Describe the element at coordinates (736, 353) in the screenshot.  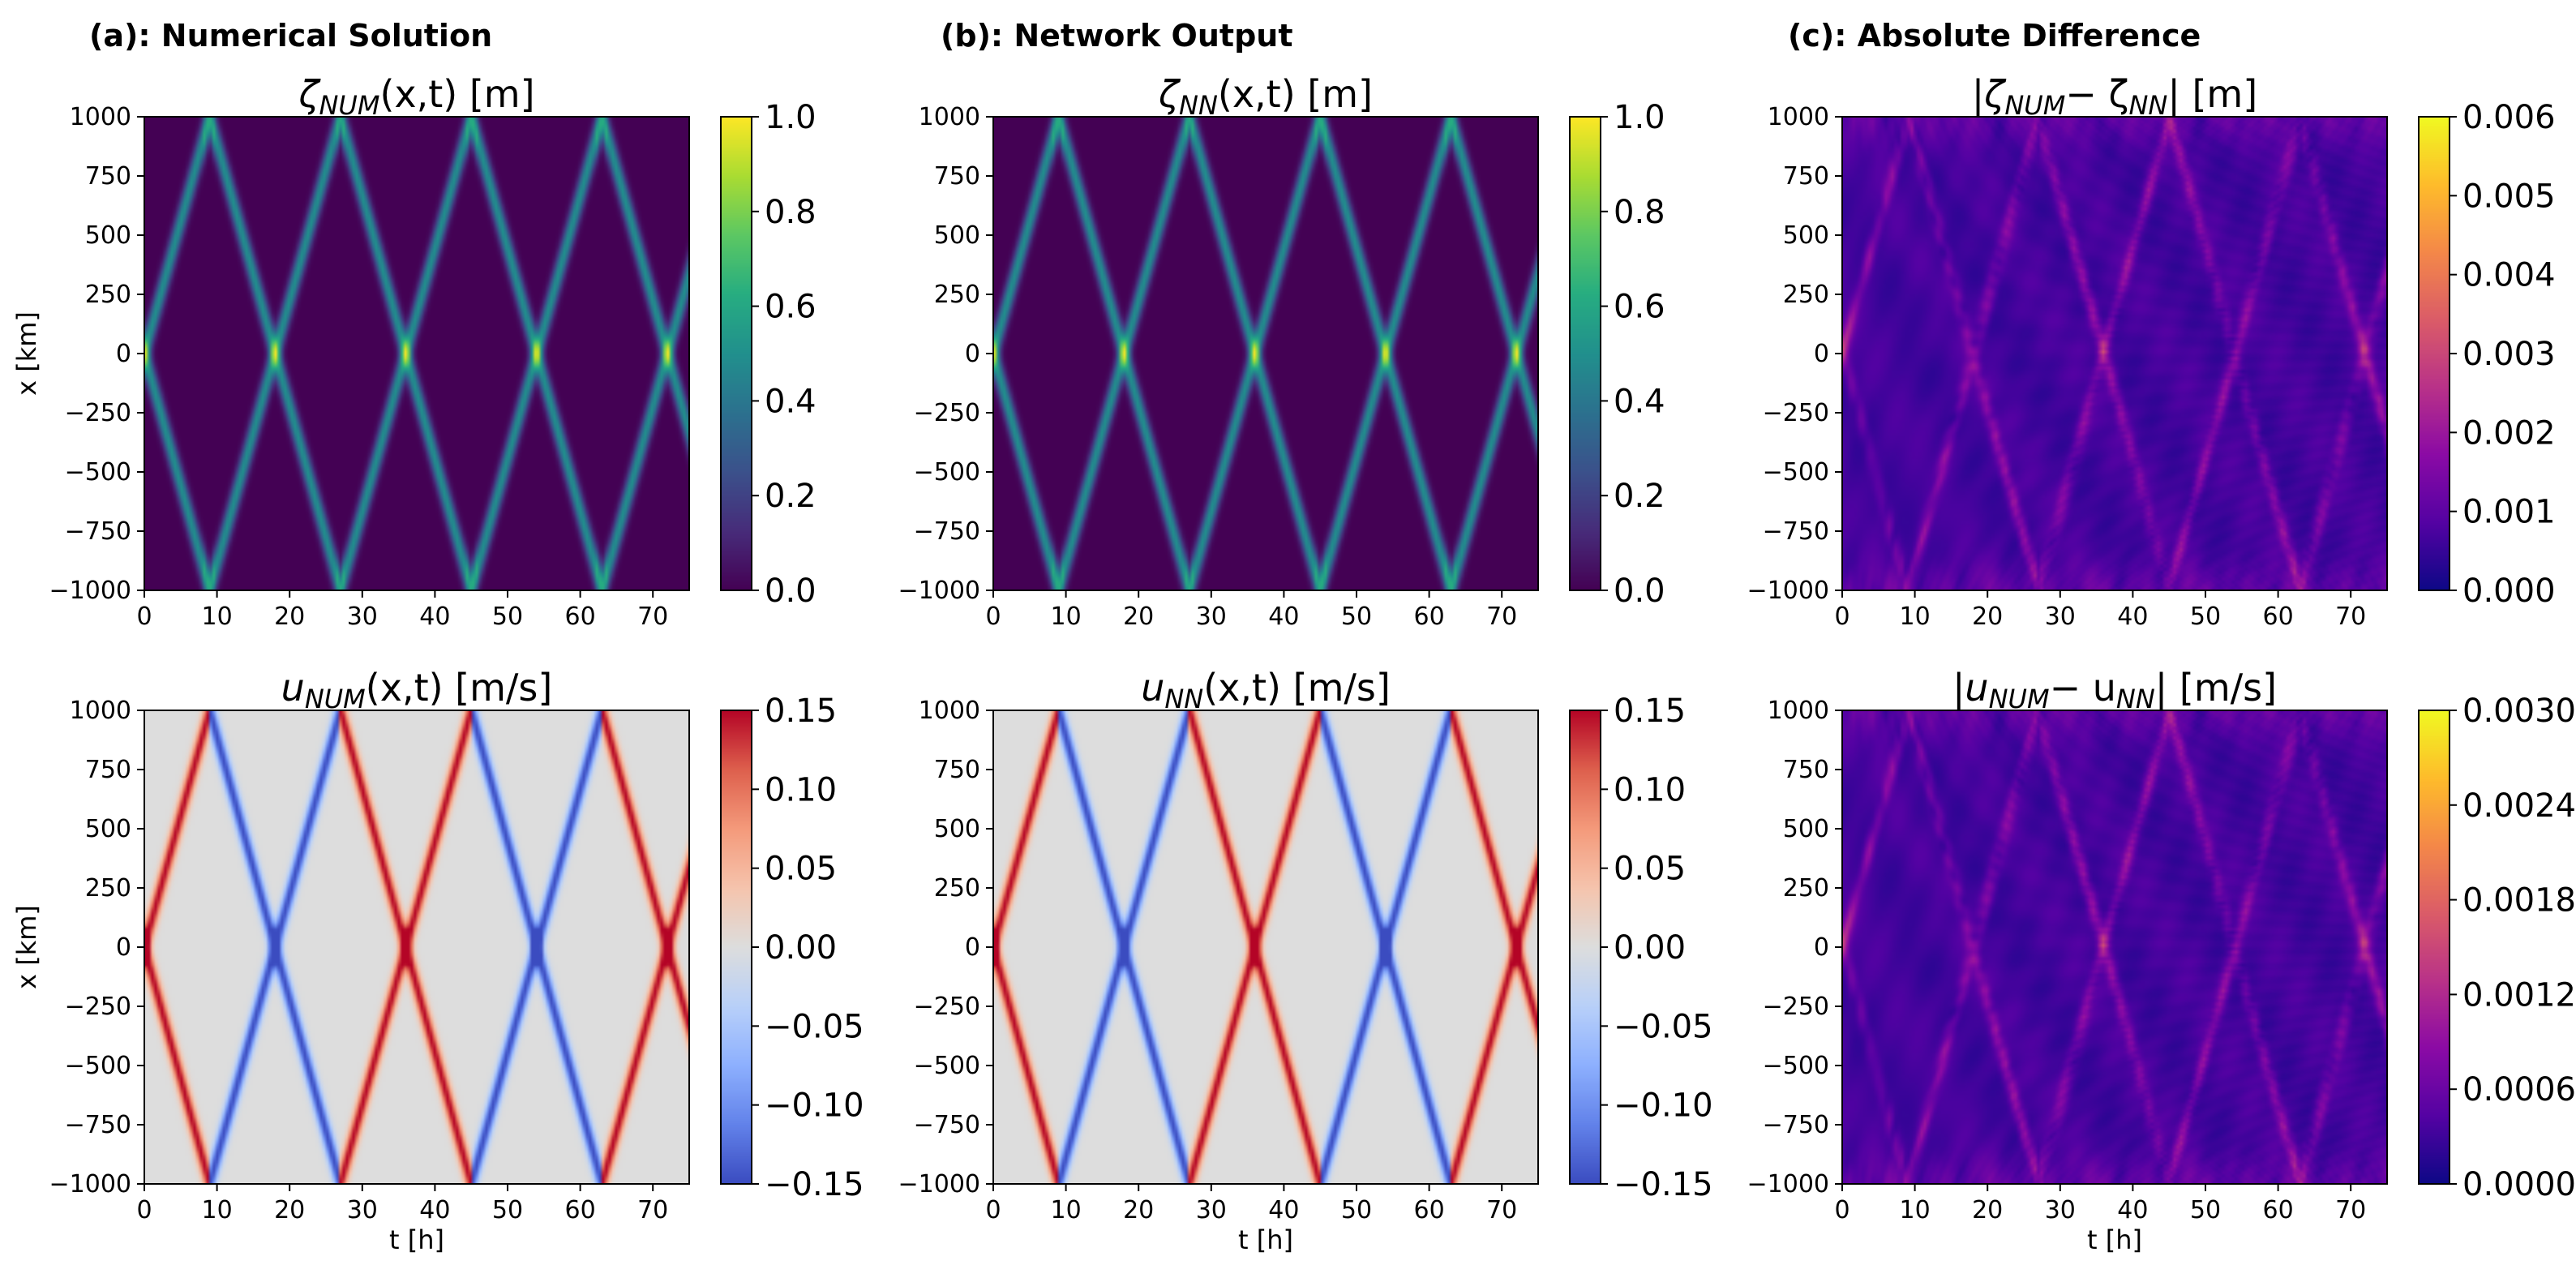
I see `p-a-zeta-colorbar-frame` at that location.